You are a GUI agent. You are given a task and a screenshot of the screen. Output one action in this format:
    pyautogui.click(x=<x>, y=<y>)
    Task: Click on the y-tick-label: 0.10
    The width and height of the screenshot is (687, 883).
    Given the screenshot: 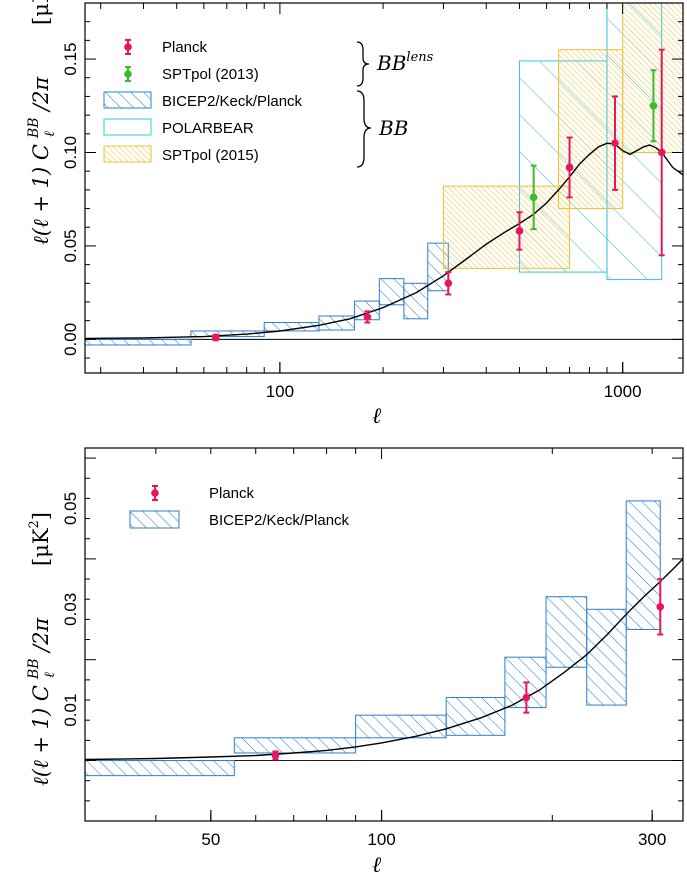 What is the action you would take?
    pyautogui.click(x=70, y=152)
    